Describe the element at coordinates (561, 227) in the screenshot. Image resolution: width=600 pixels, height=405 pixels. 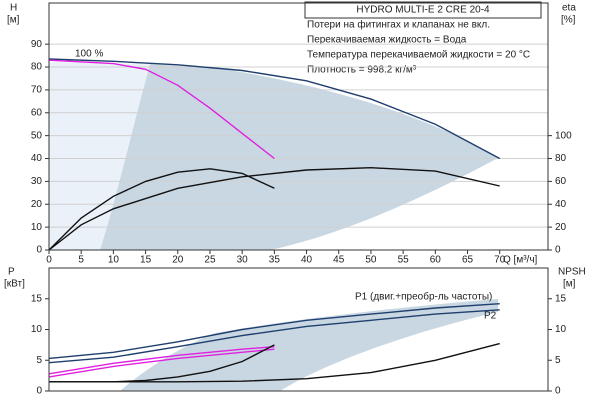
I see `y2-tick-label: 20` at that location.